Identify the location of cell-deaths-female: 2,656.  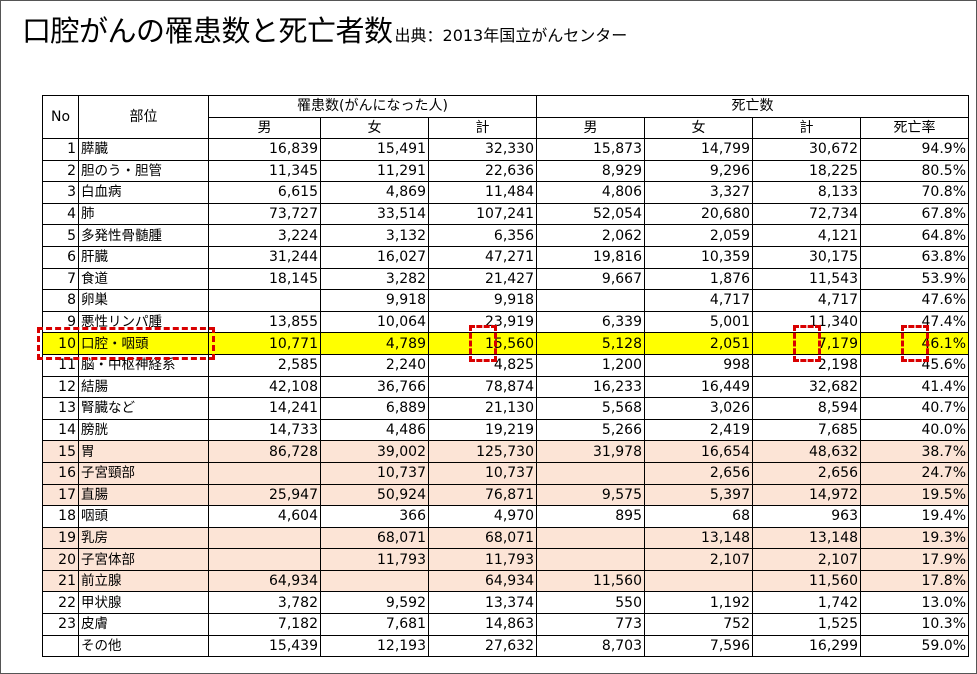
(698, 473).